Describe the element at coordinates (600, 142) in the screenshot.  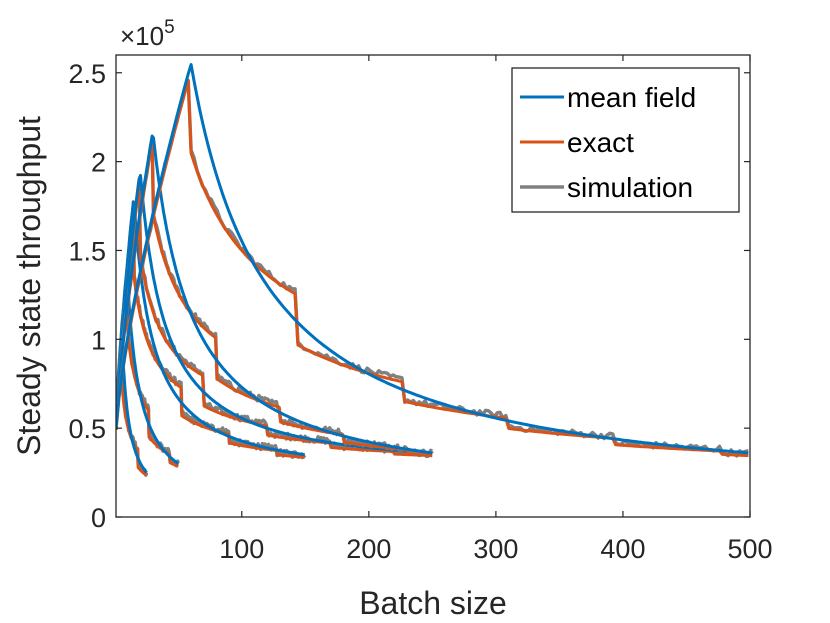
I see `legend-label-exact: exact` at that location.